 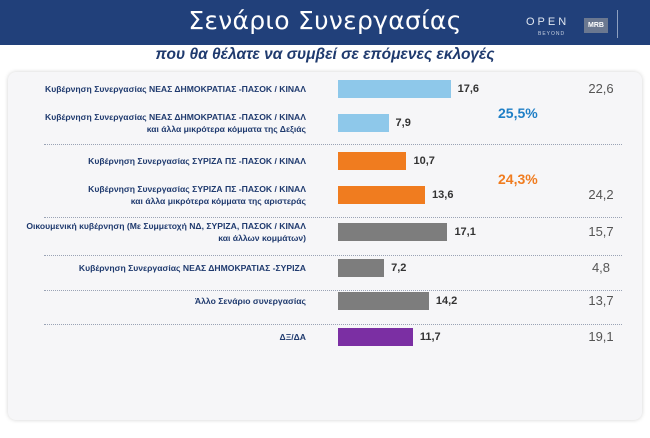 I want to click on nd-group-total: 25,5%, so click(x=518, y=113).